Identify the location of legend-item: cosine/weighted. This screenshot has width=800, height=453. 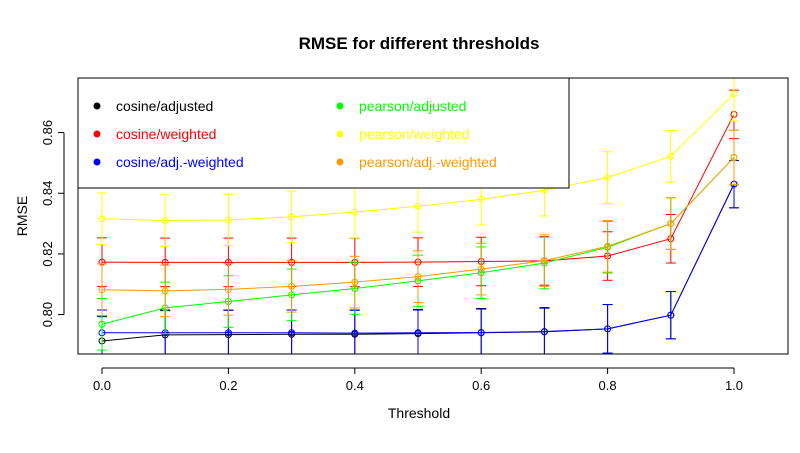
(154, 134).